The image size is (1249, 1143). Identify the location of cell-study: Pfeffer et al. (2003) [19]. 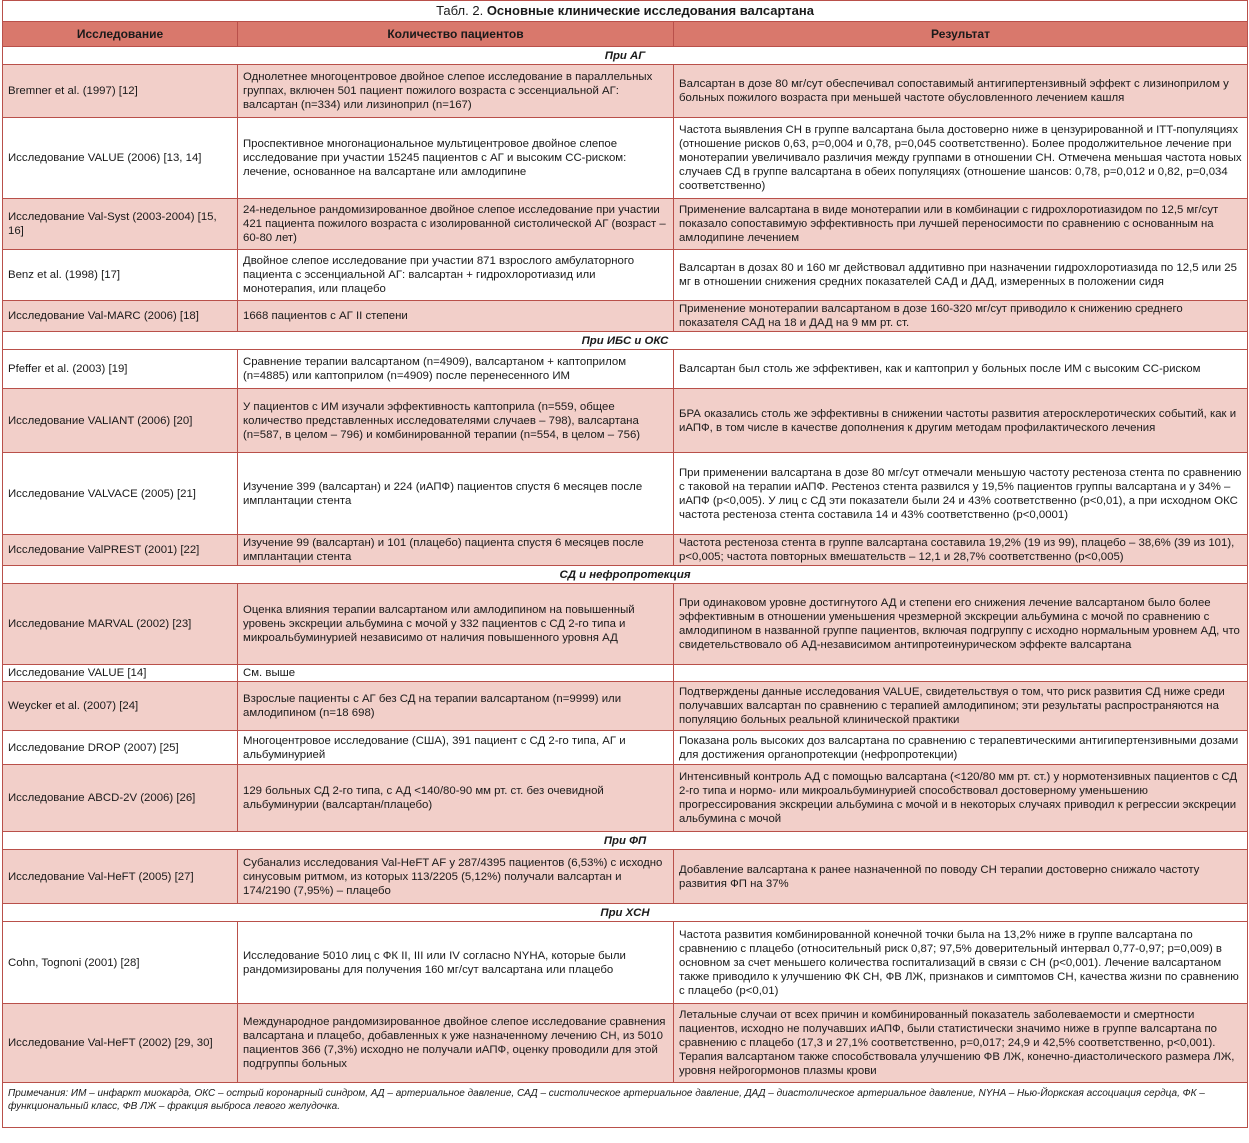
(120, 369).